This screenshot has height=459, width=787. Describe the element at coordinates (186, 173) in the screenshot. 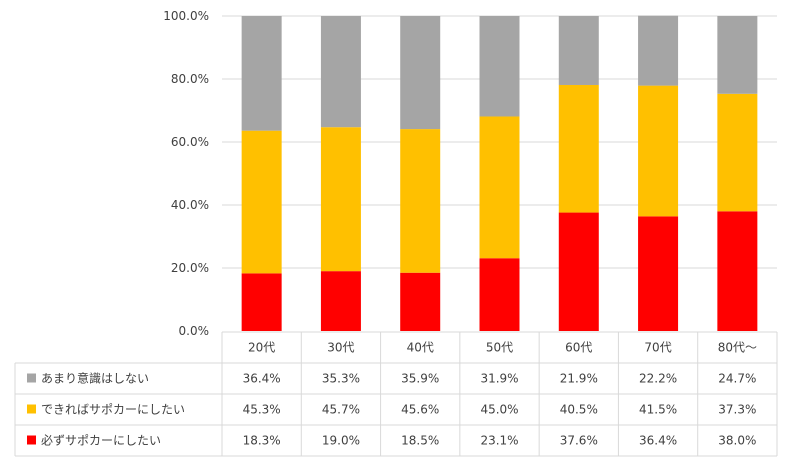

I see `y-axis-ticks: 0.0% 20.0% 40.0% 60.0% 80.0% 100.0%` at that location.